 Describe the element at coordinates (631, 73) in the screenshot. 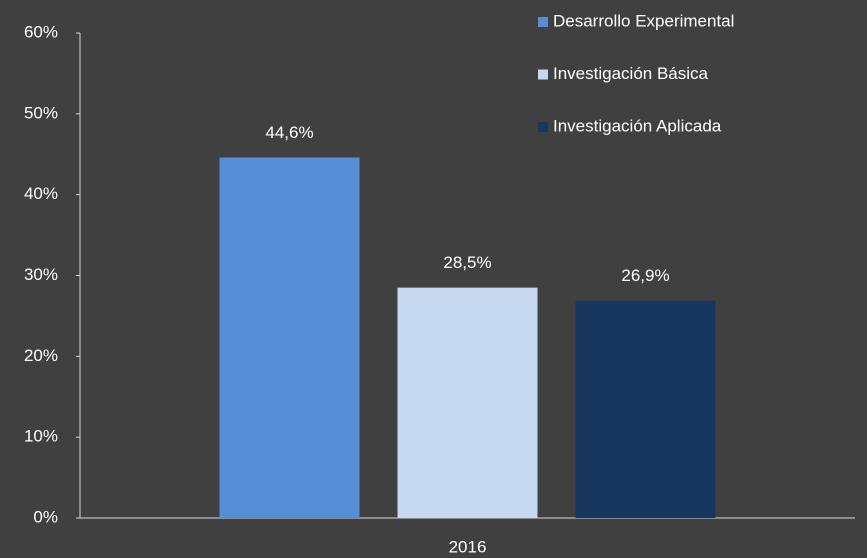

I see `legend-label: Investigación Básica` at that location.